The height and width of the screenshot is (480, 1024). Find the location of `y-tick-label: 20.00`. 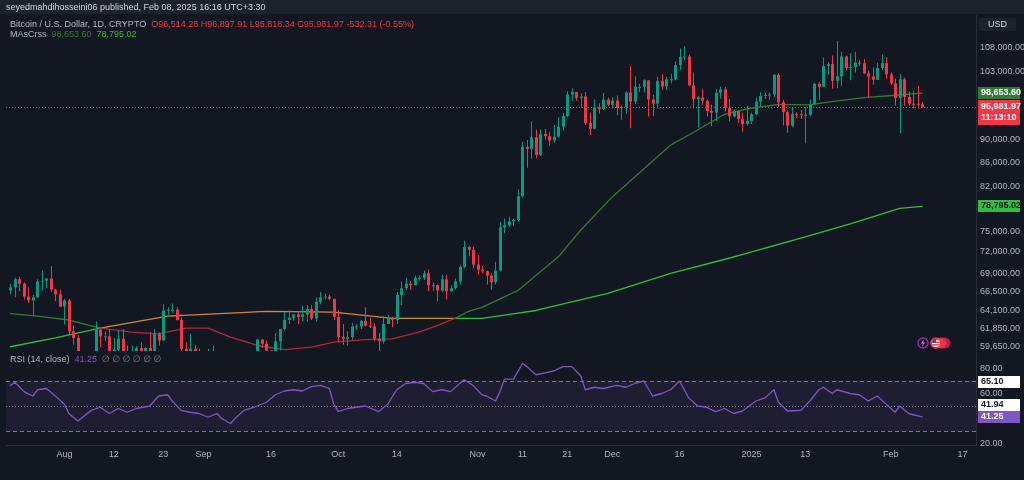

y-tick-label: 20.00 is located at coordinates (991, 442).